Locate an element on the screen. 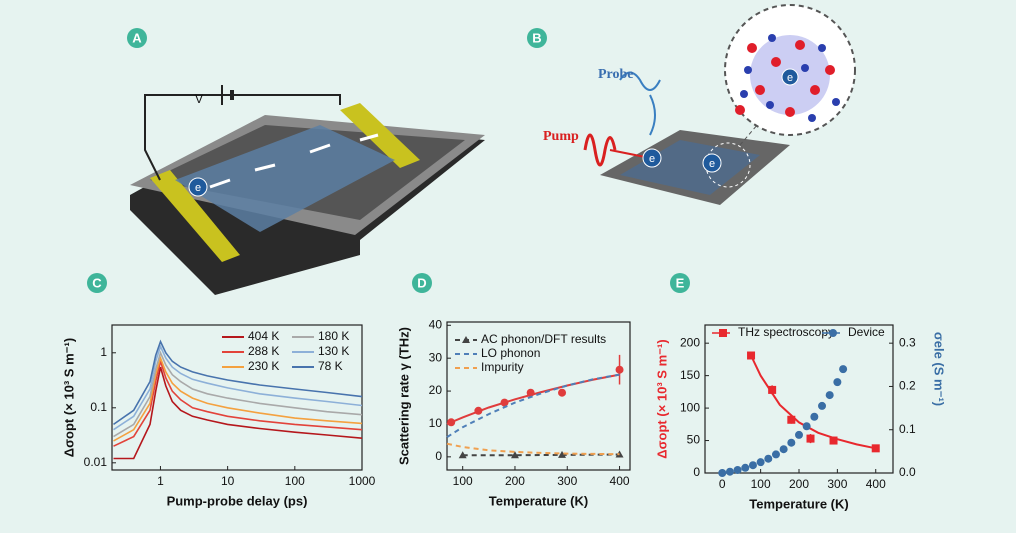 The image size is (1016, 533). y-tick-label: 40 is located at coordinates (436, 324).